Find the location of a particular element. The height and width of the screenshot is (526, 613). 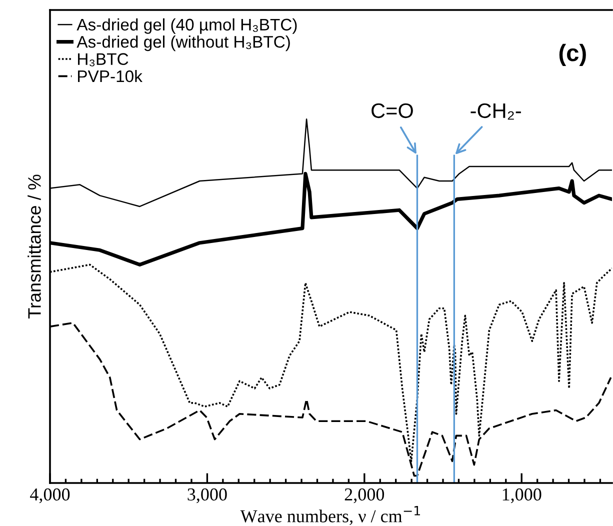

x-axis-title: Wave numbers, ν / cm$^{−1}$ is located at coordinates (330, 515).